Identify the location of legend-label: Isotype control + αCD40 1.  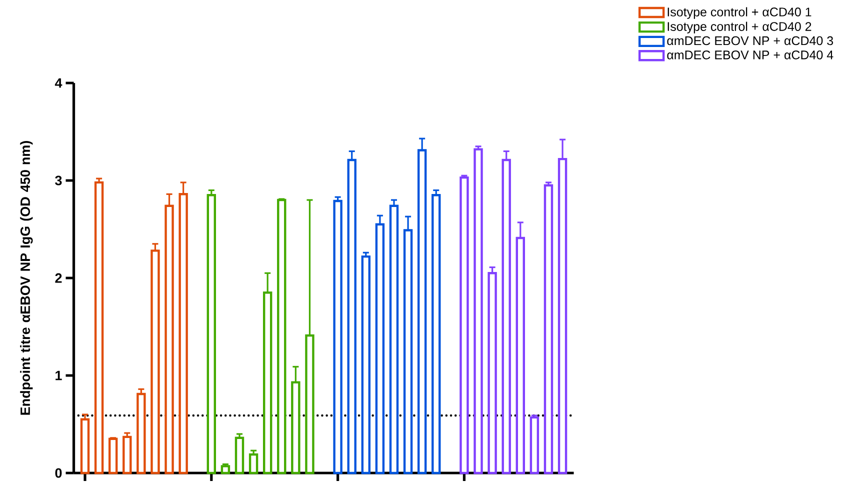
(740, 13).